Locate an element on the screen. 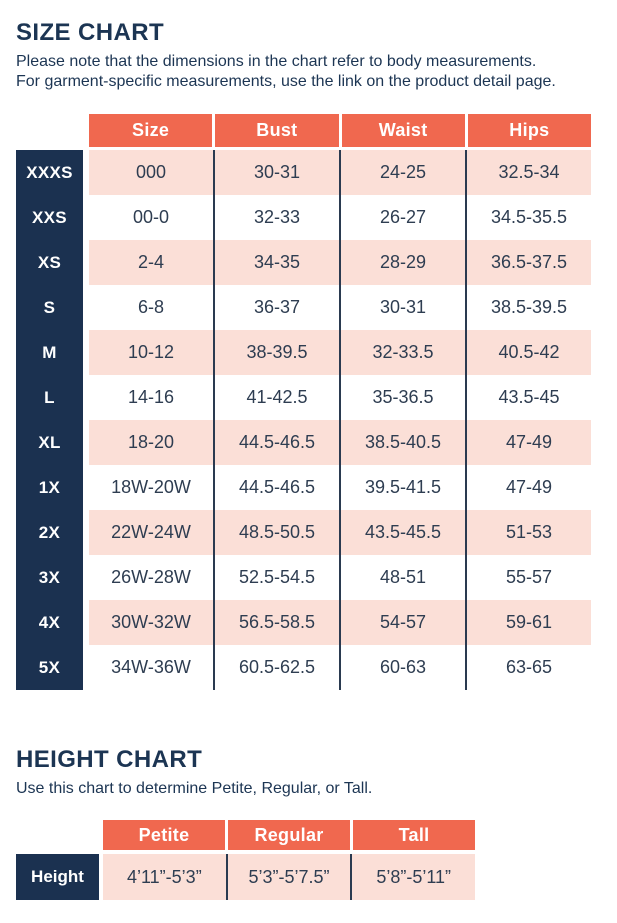  height-chart-header-row: Petite Regular Tall is located at coordinates (289, 835).